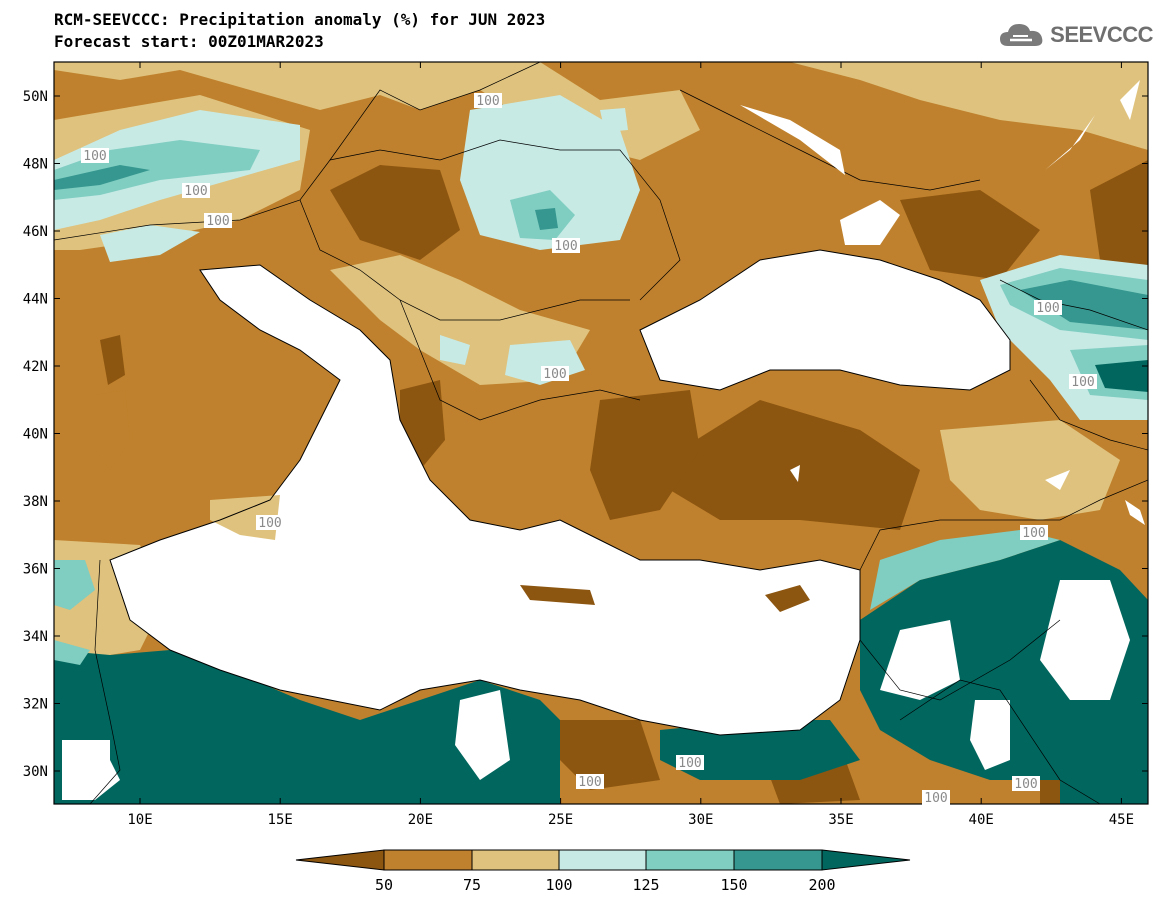 The image size is (1165, 907). What do you see at coordinates (603, 871) in the screenshot?
I see `color-legend: 50 75 100 125 150 200` at bounding box center [603, 871].